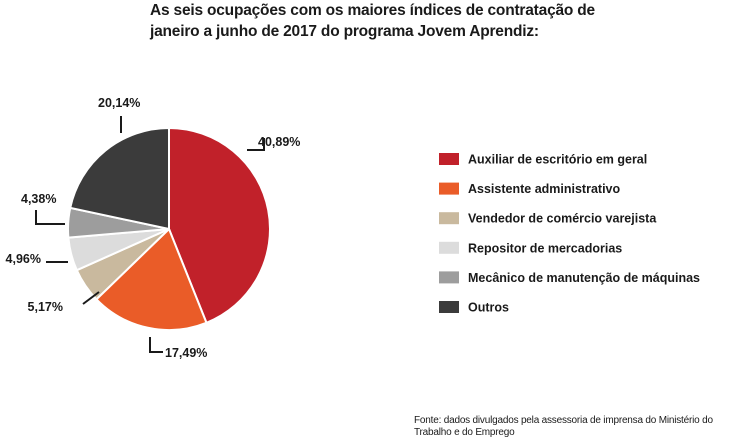 The width and height of the screenshot is (734, 443). I want to click on slice-outros, so click(119, 178).